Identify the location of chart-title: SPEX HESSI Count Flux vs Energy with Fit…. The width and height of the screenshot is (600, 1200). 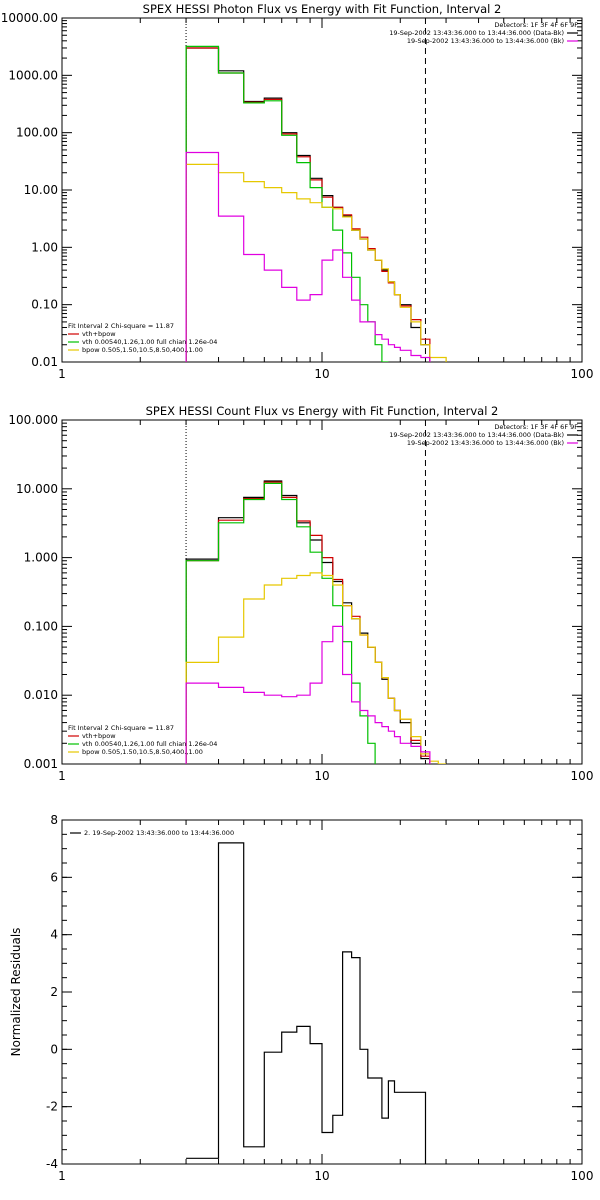
(322, 411).